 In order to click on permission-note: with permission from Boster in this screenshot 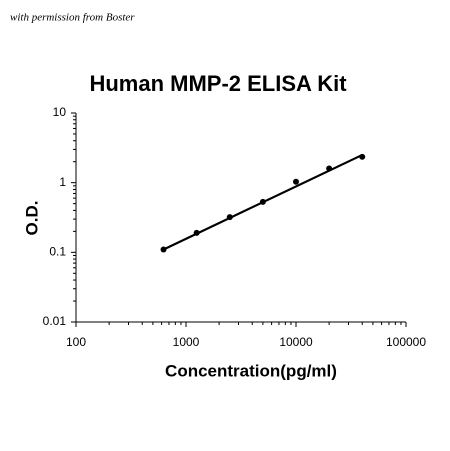, I will do `click(72, 18)`.